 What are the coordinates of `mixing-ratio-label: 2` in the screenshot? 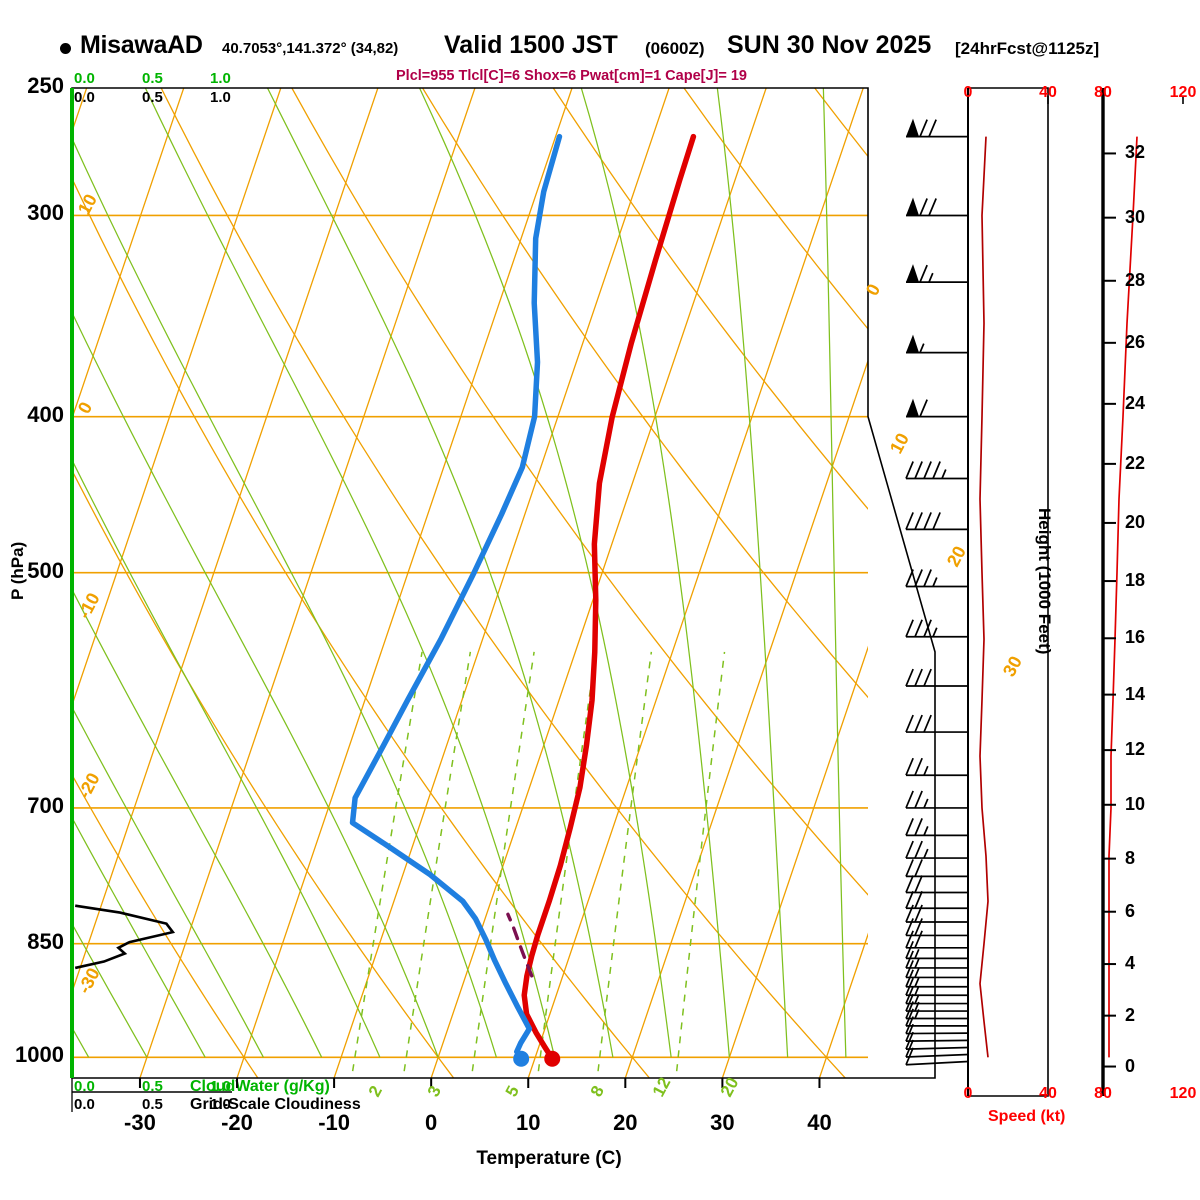 It's located at (375, 1091).